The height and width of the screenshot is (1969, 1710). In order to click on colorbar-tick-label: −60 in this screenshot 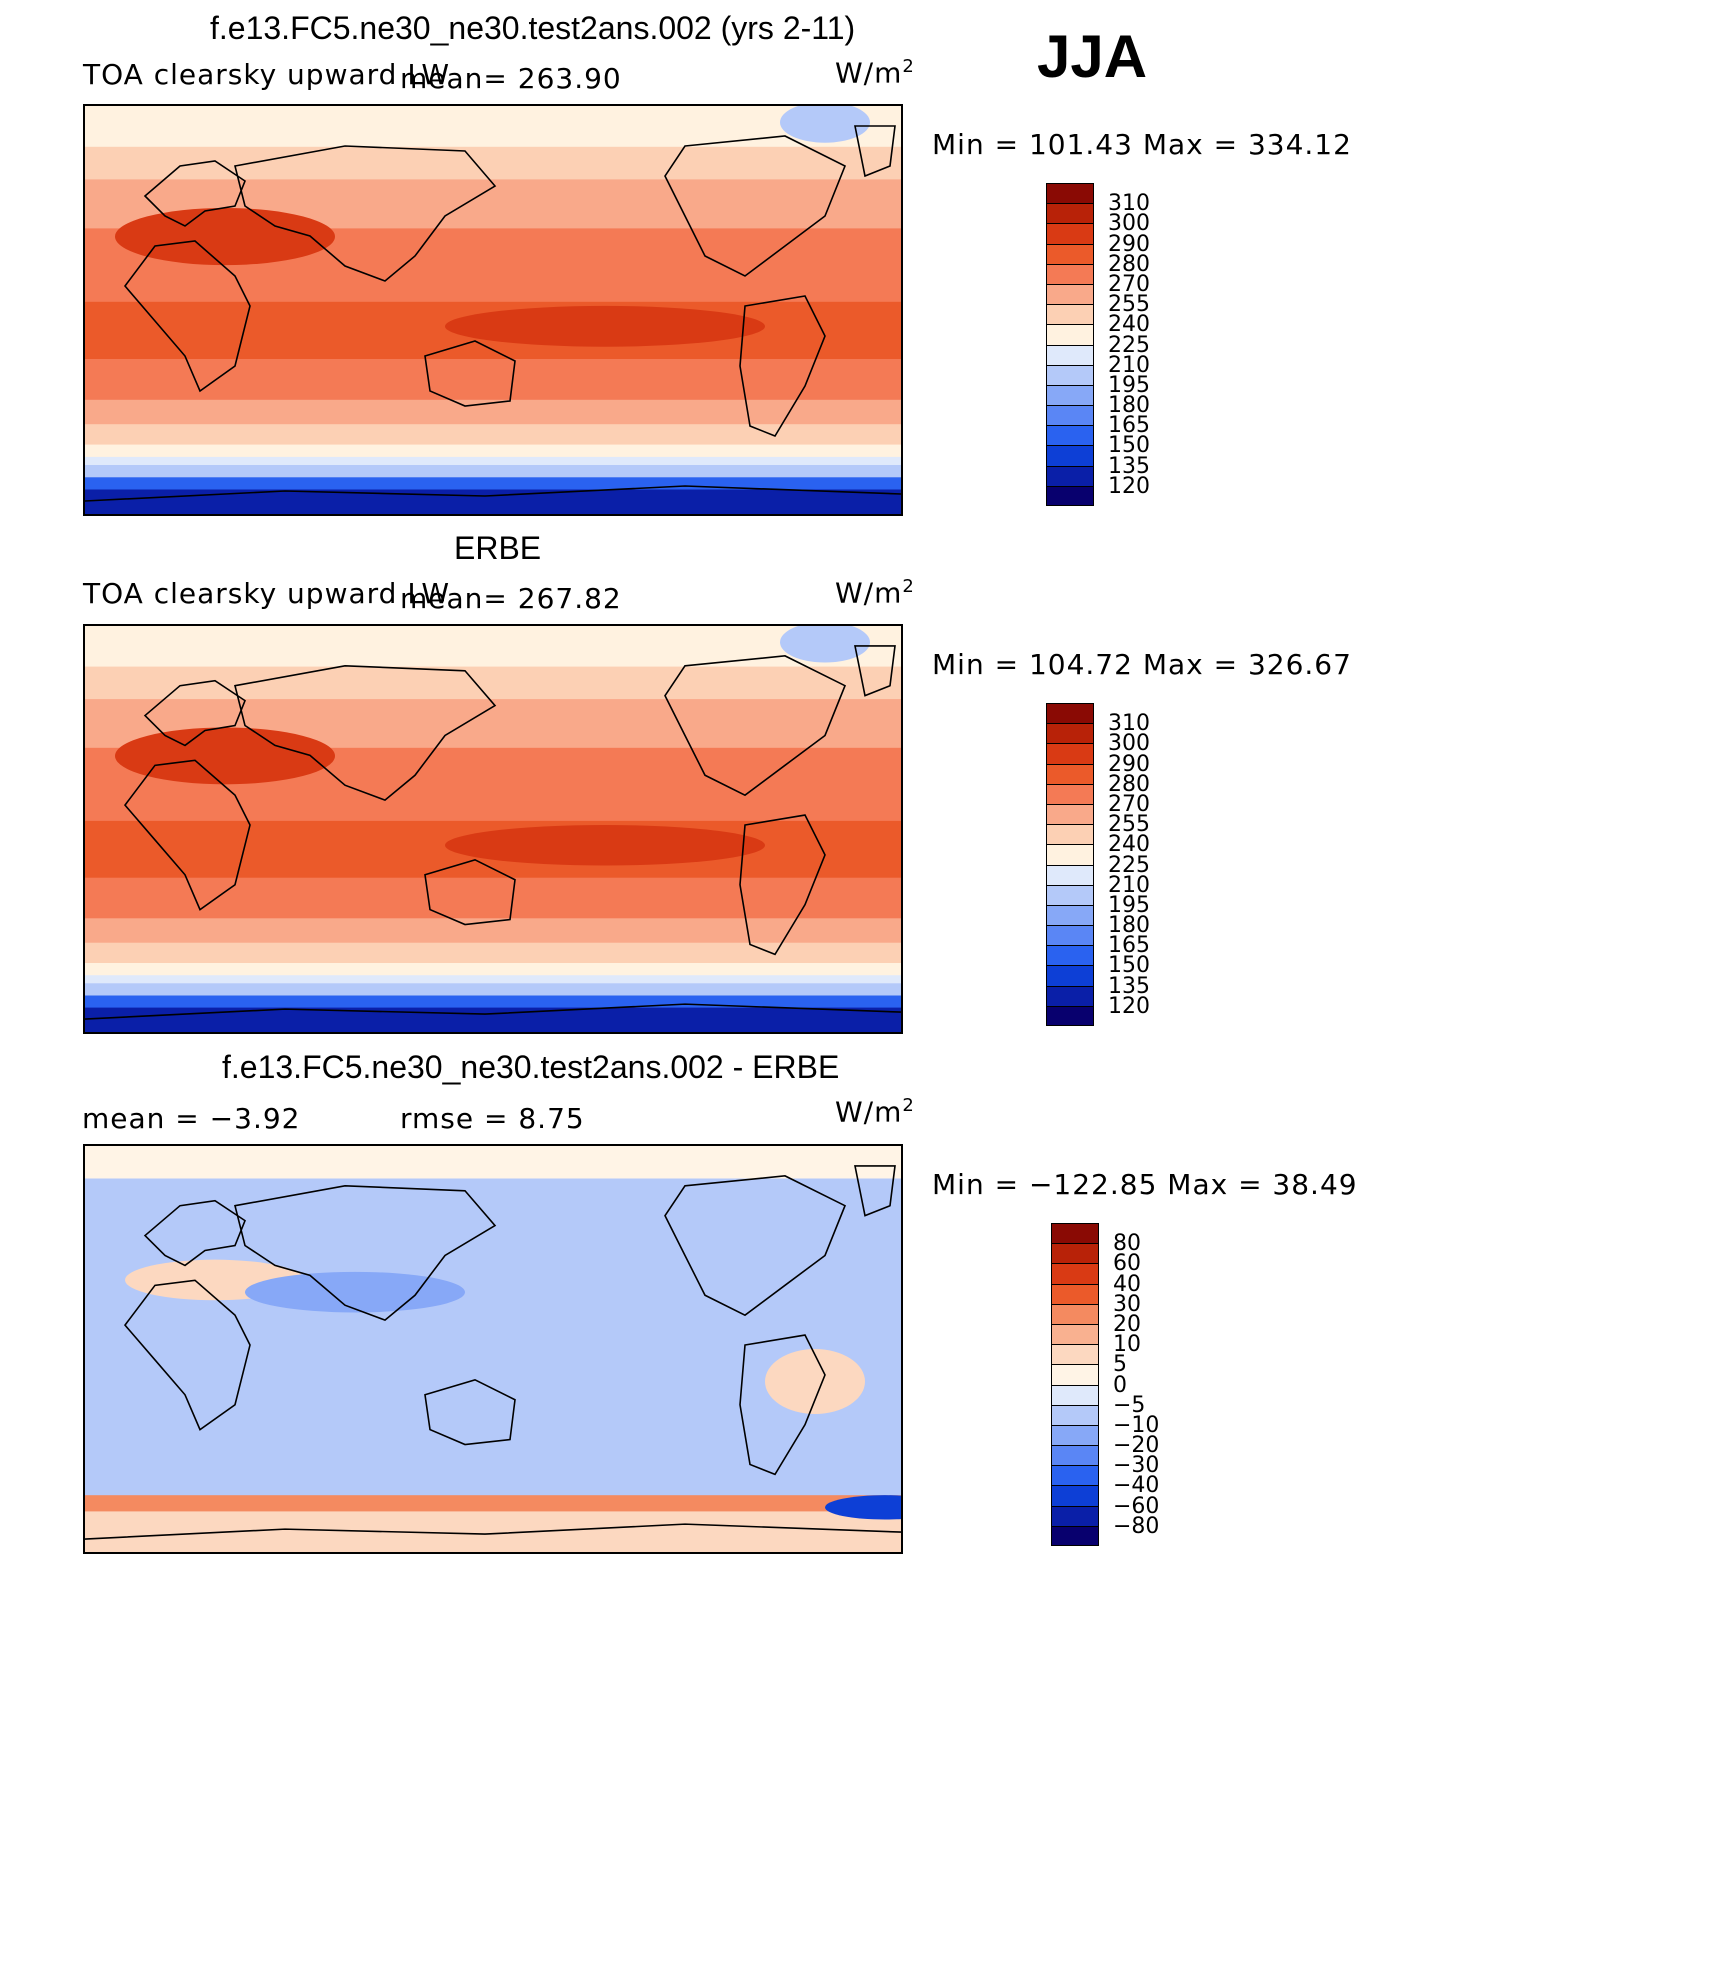, I will do `click(1136, 1506)`.